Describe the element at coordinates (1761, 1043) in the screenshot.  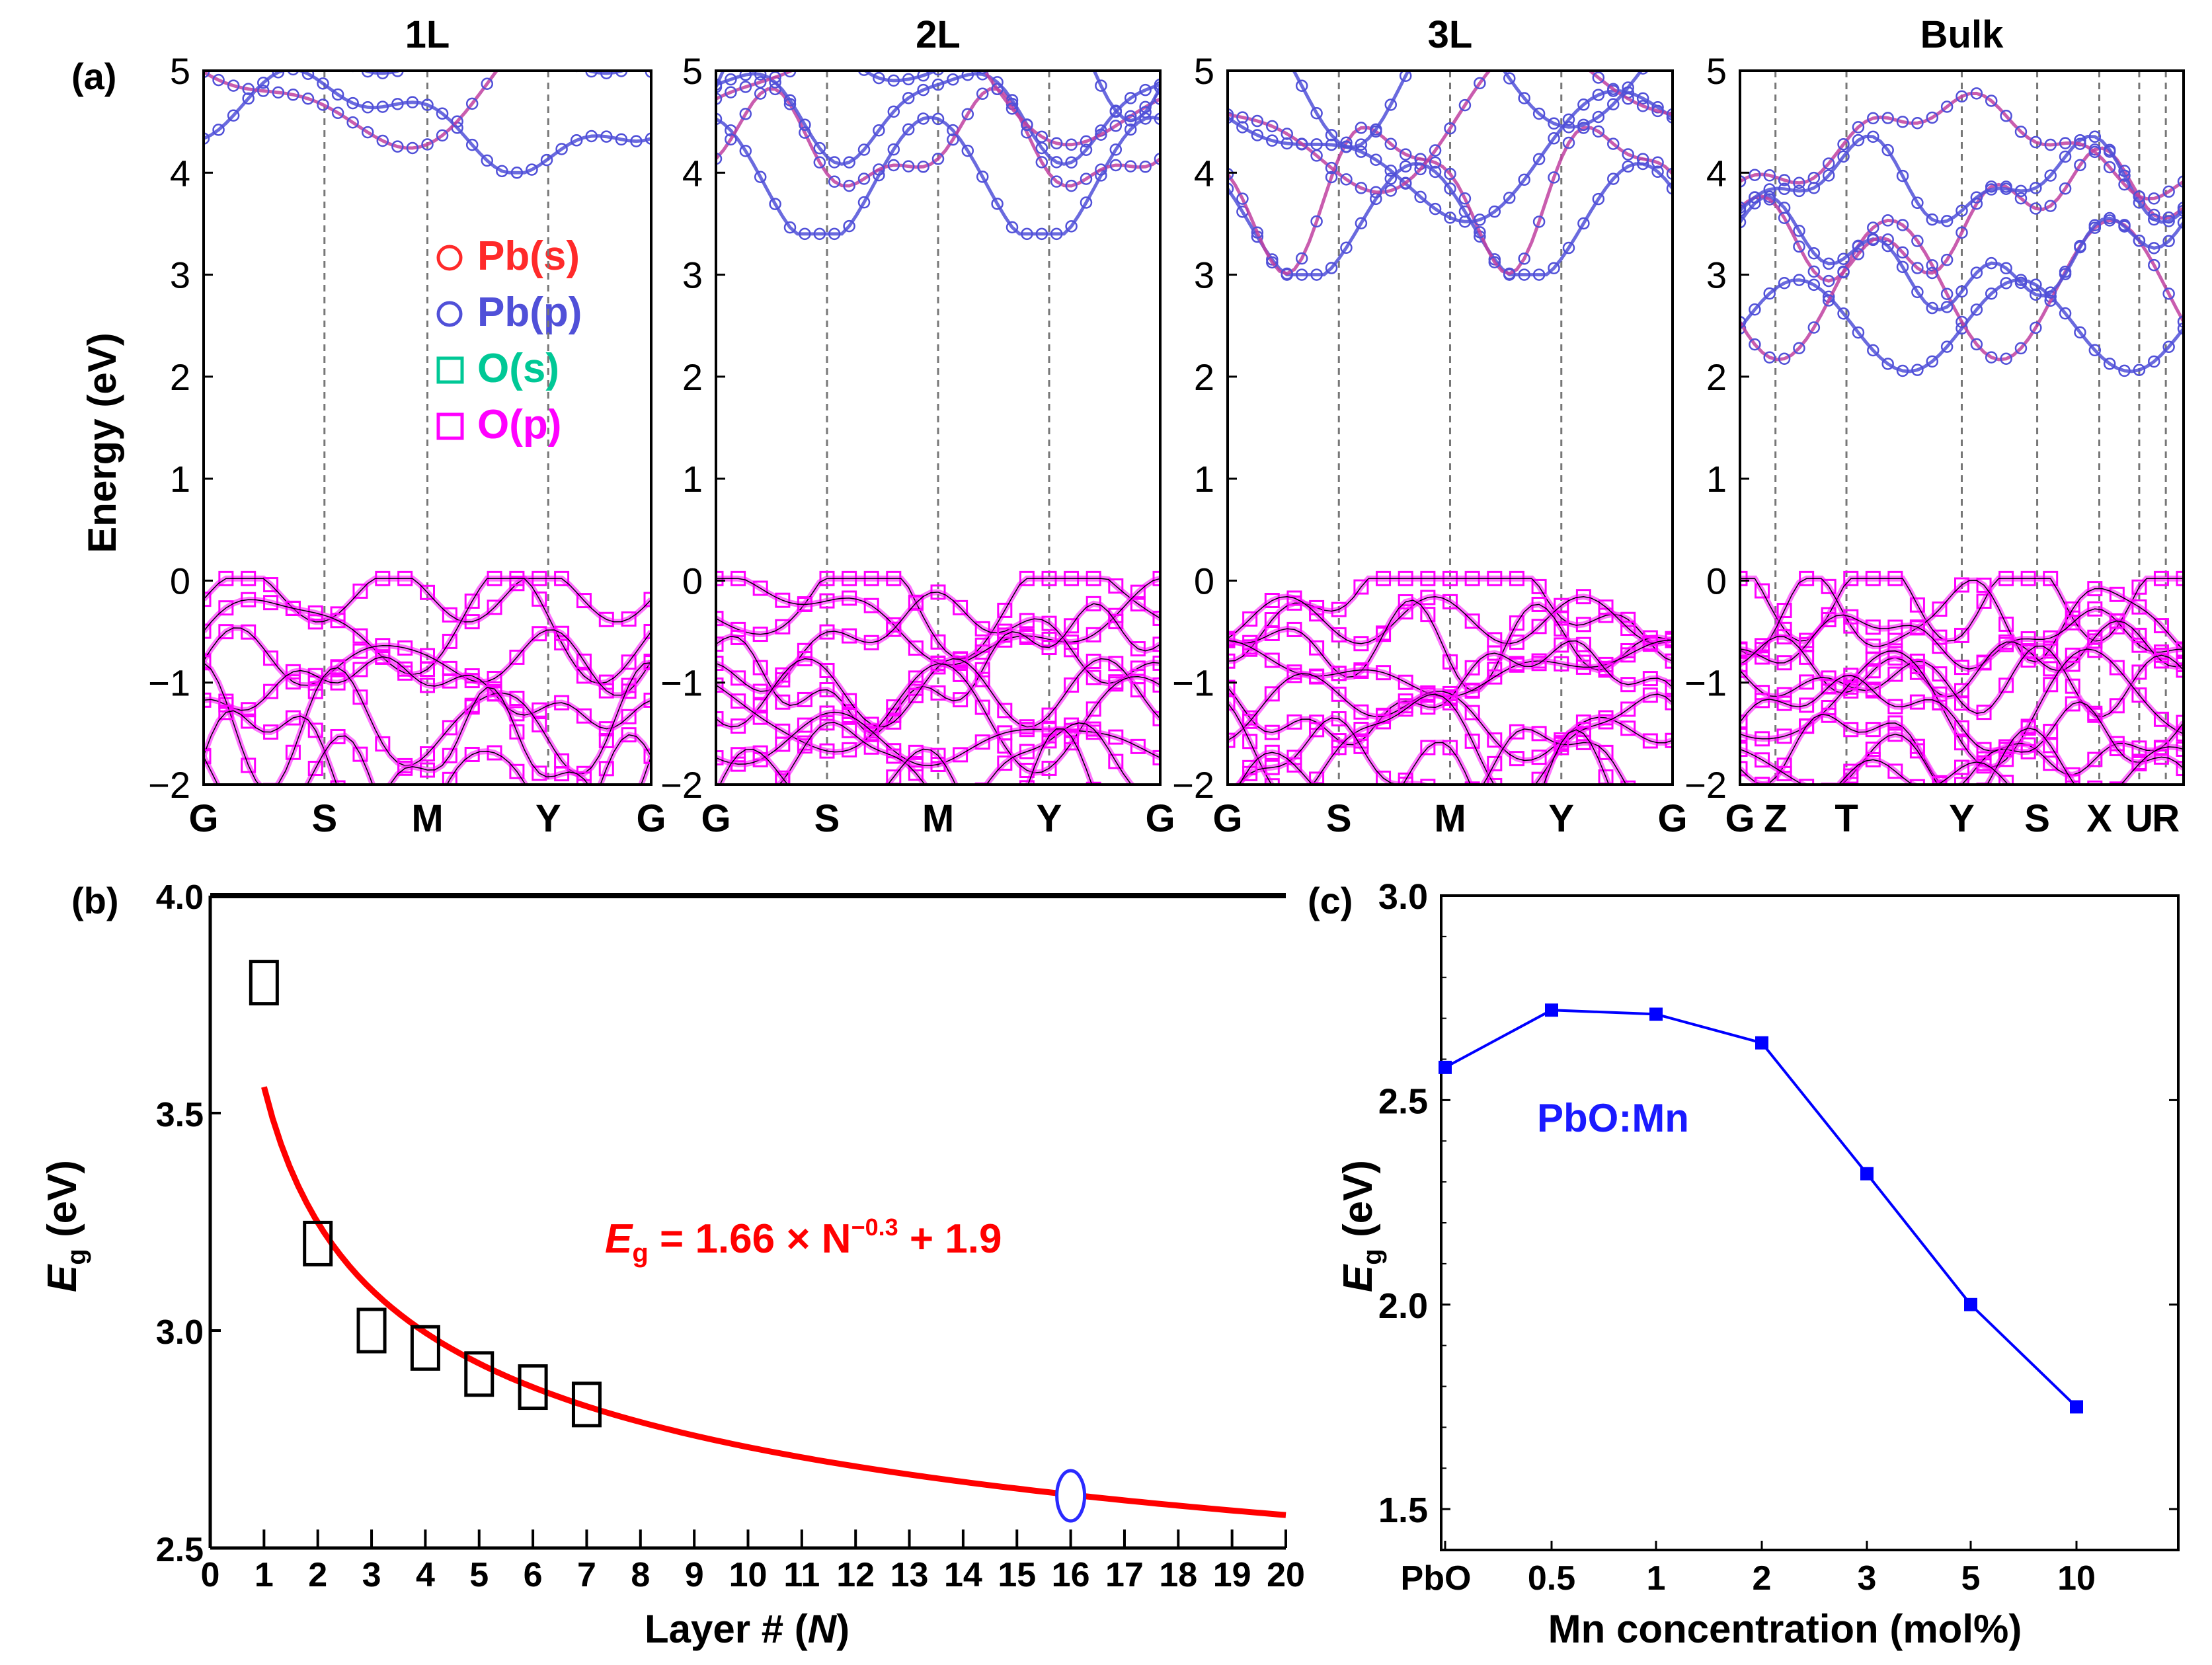
I see `c-data-point` at that location.